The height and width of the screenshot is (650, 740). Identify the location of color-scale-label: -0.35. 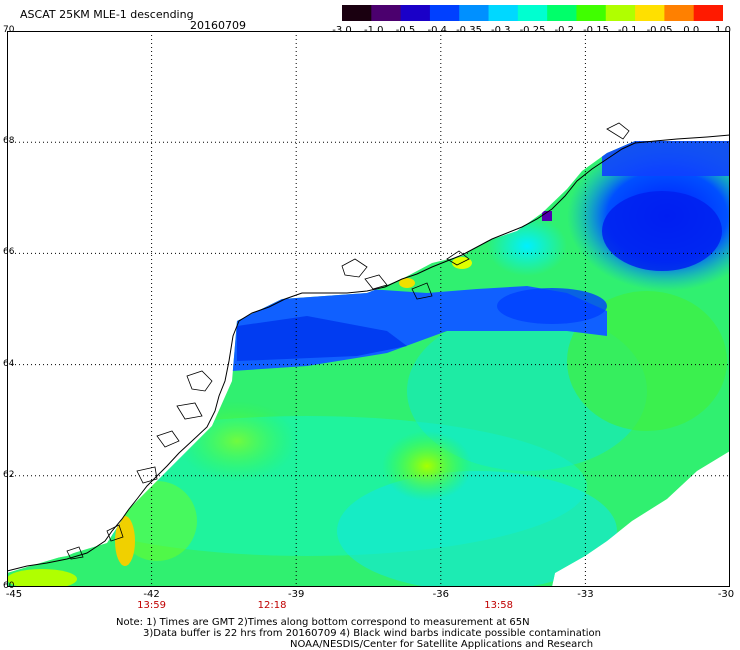
(469, 30).